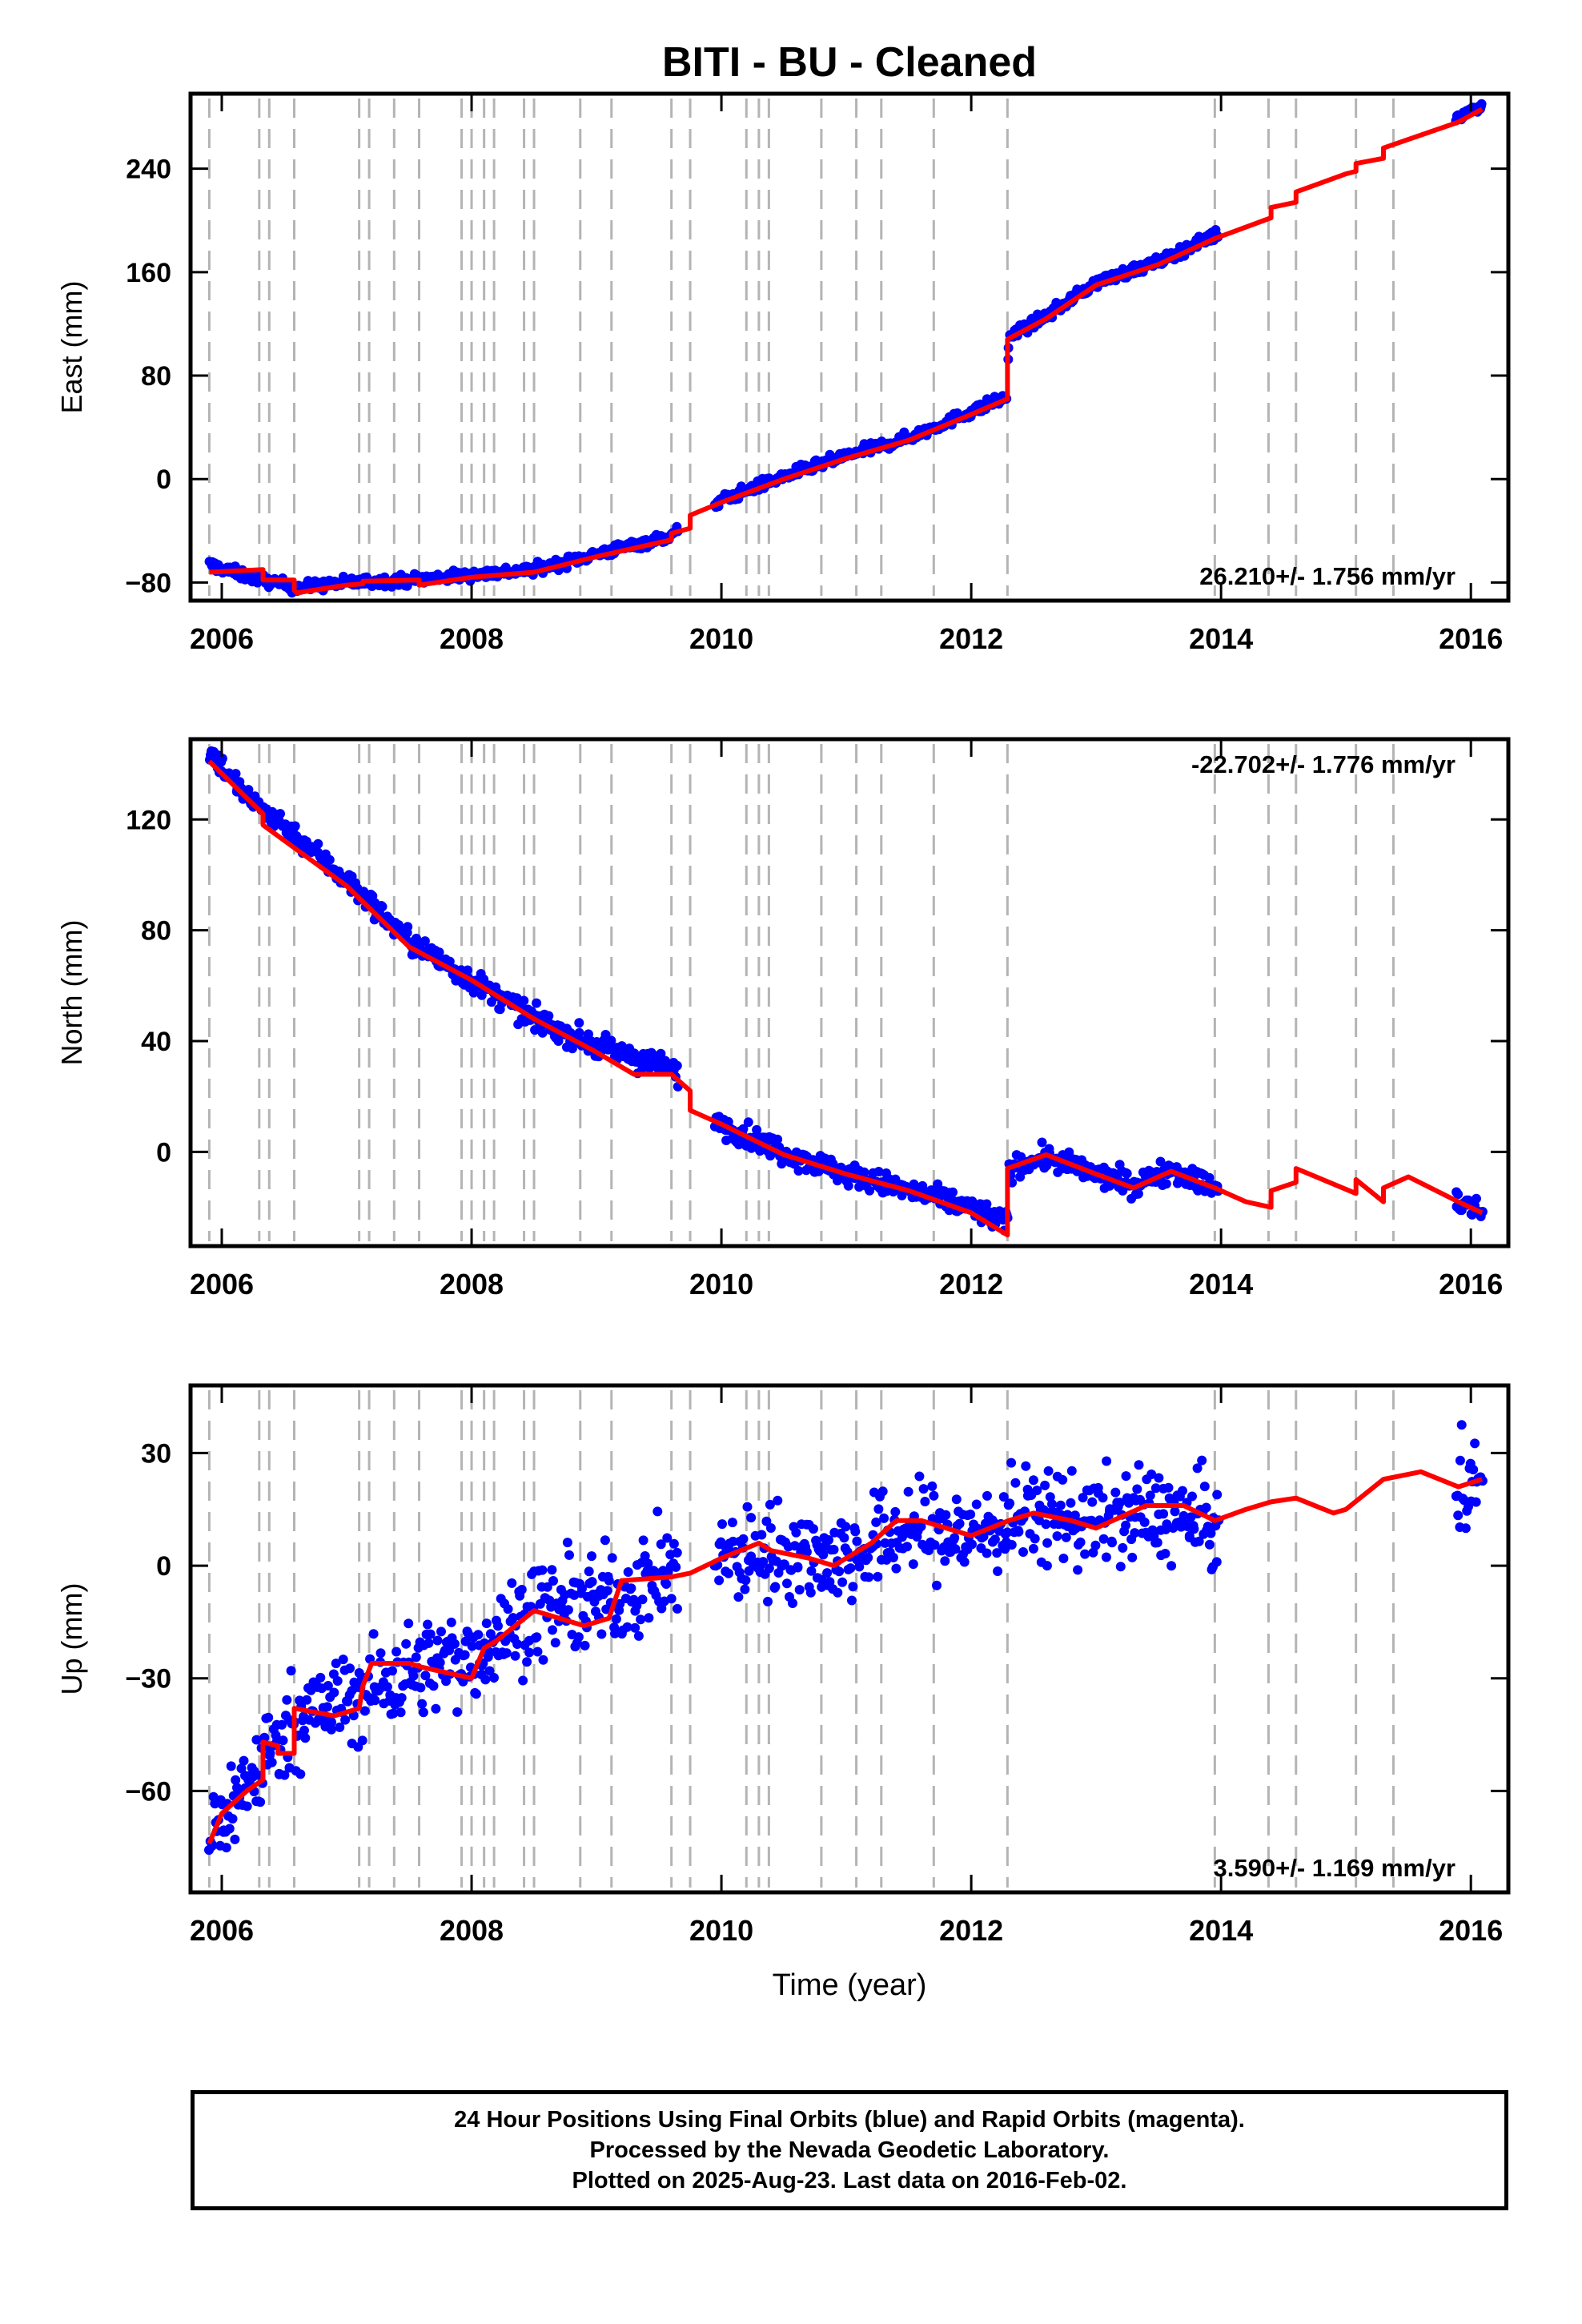 Image resolution: width=1582 pixels, height=2324 pixels. Describe the element at coordinates (1328, 576) in the screenshot. I see `velocity-annotation: 26.210+/- 1.756 mm/yr` at that location.